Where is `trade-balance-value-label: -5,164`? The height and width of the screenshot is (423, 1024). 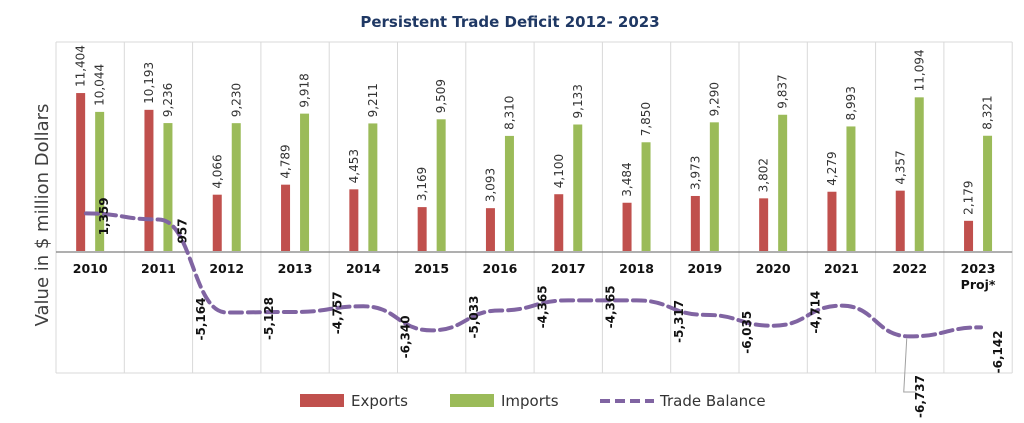 trade-balance-value-label: -5,164 is located at coordinates (201, 319).